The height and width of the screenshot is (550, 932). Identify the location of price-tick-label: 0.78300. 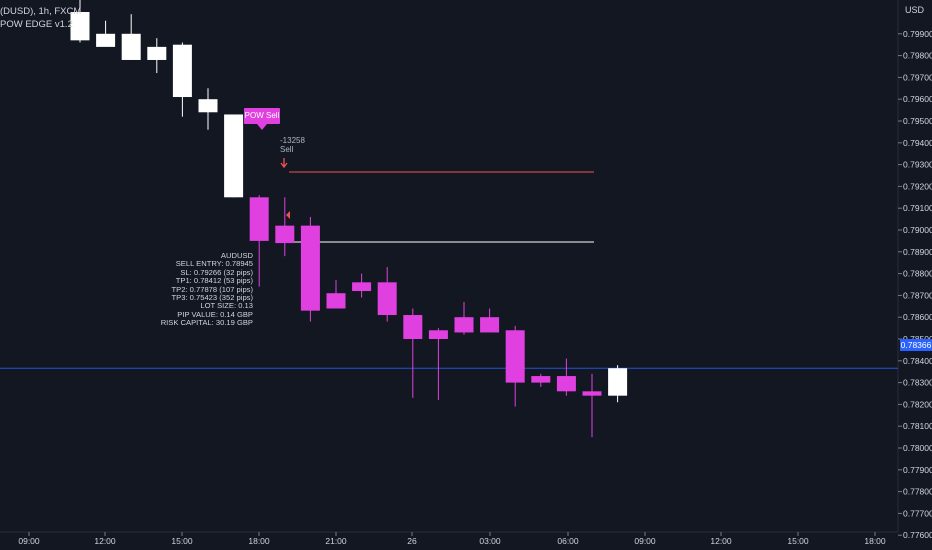
(917, 383).